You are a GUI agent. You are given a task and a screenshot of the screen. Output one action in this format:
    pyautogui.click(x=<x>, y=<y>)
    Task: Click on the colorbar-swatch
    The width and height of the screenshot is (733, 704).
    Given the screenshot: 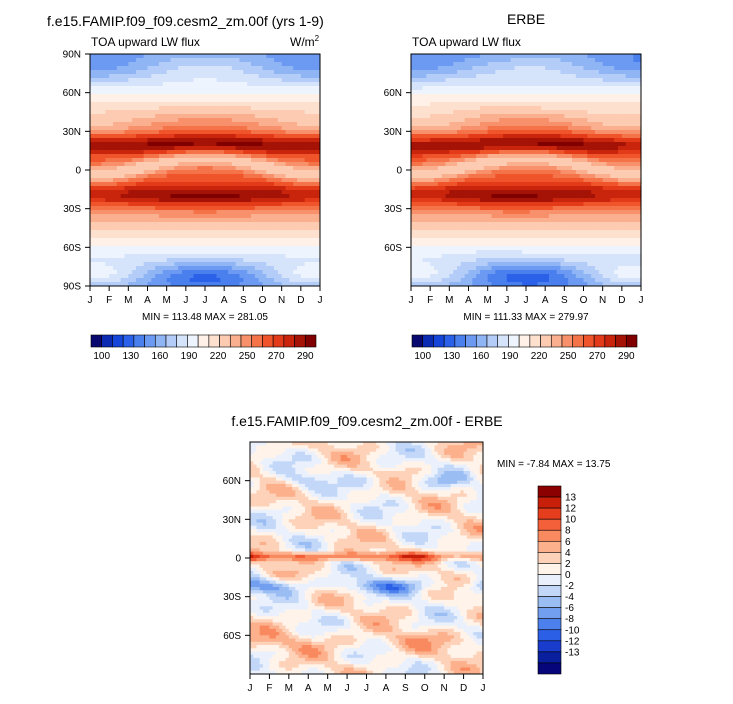 What is the action you would take?
    pyautogui.click(x=289, y=341)
    